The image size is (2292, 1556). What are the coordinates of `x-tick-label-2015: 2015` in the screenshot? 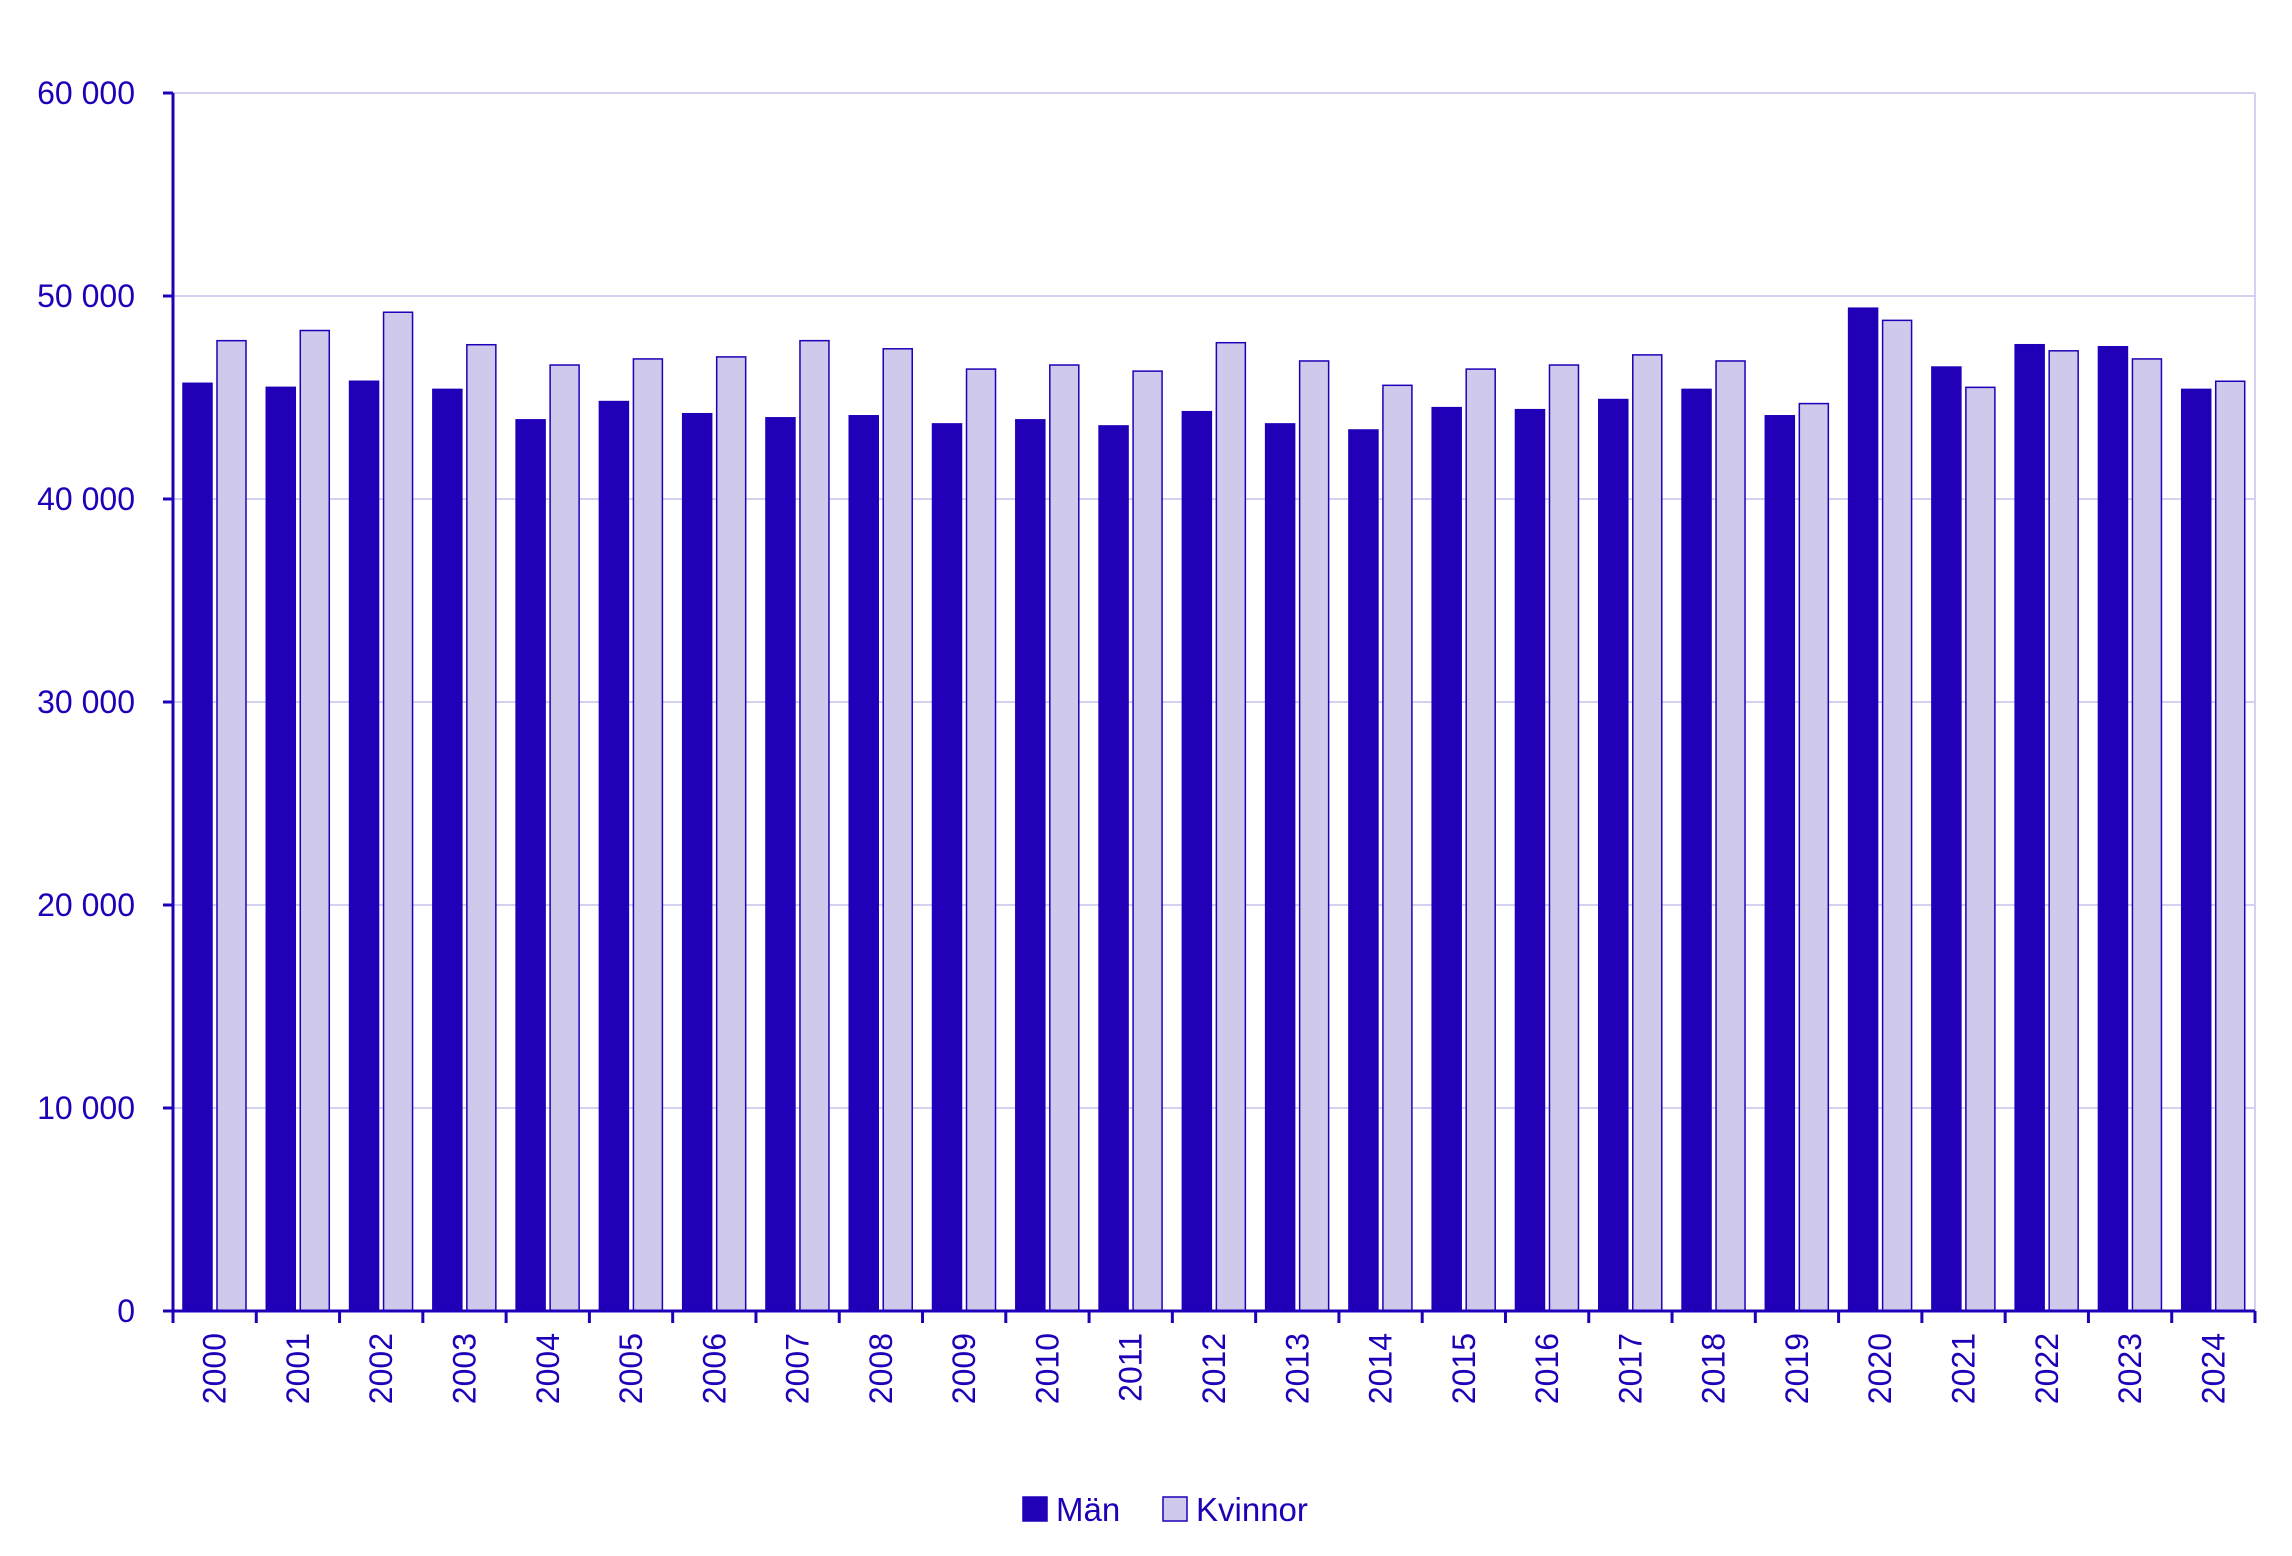 It's located at (1464, 1368).